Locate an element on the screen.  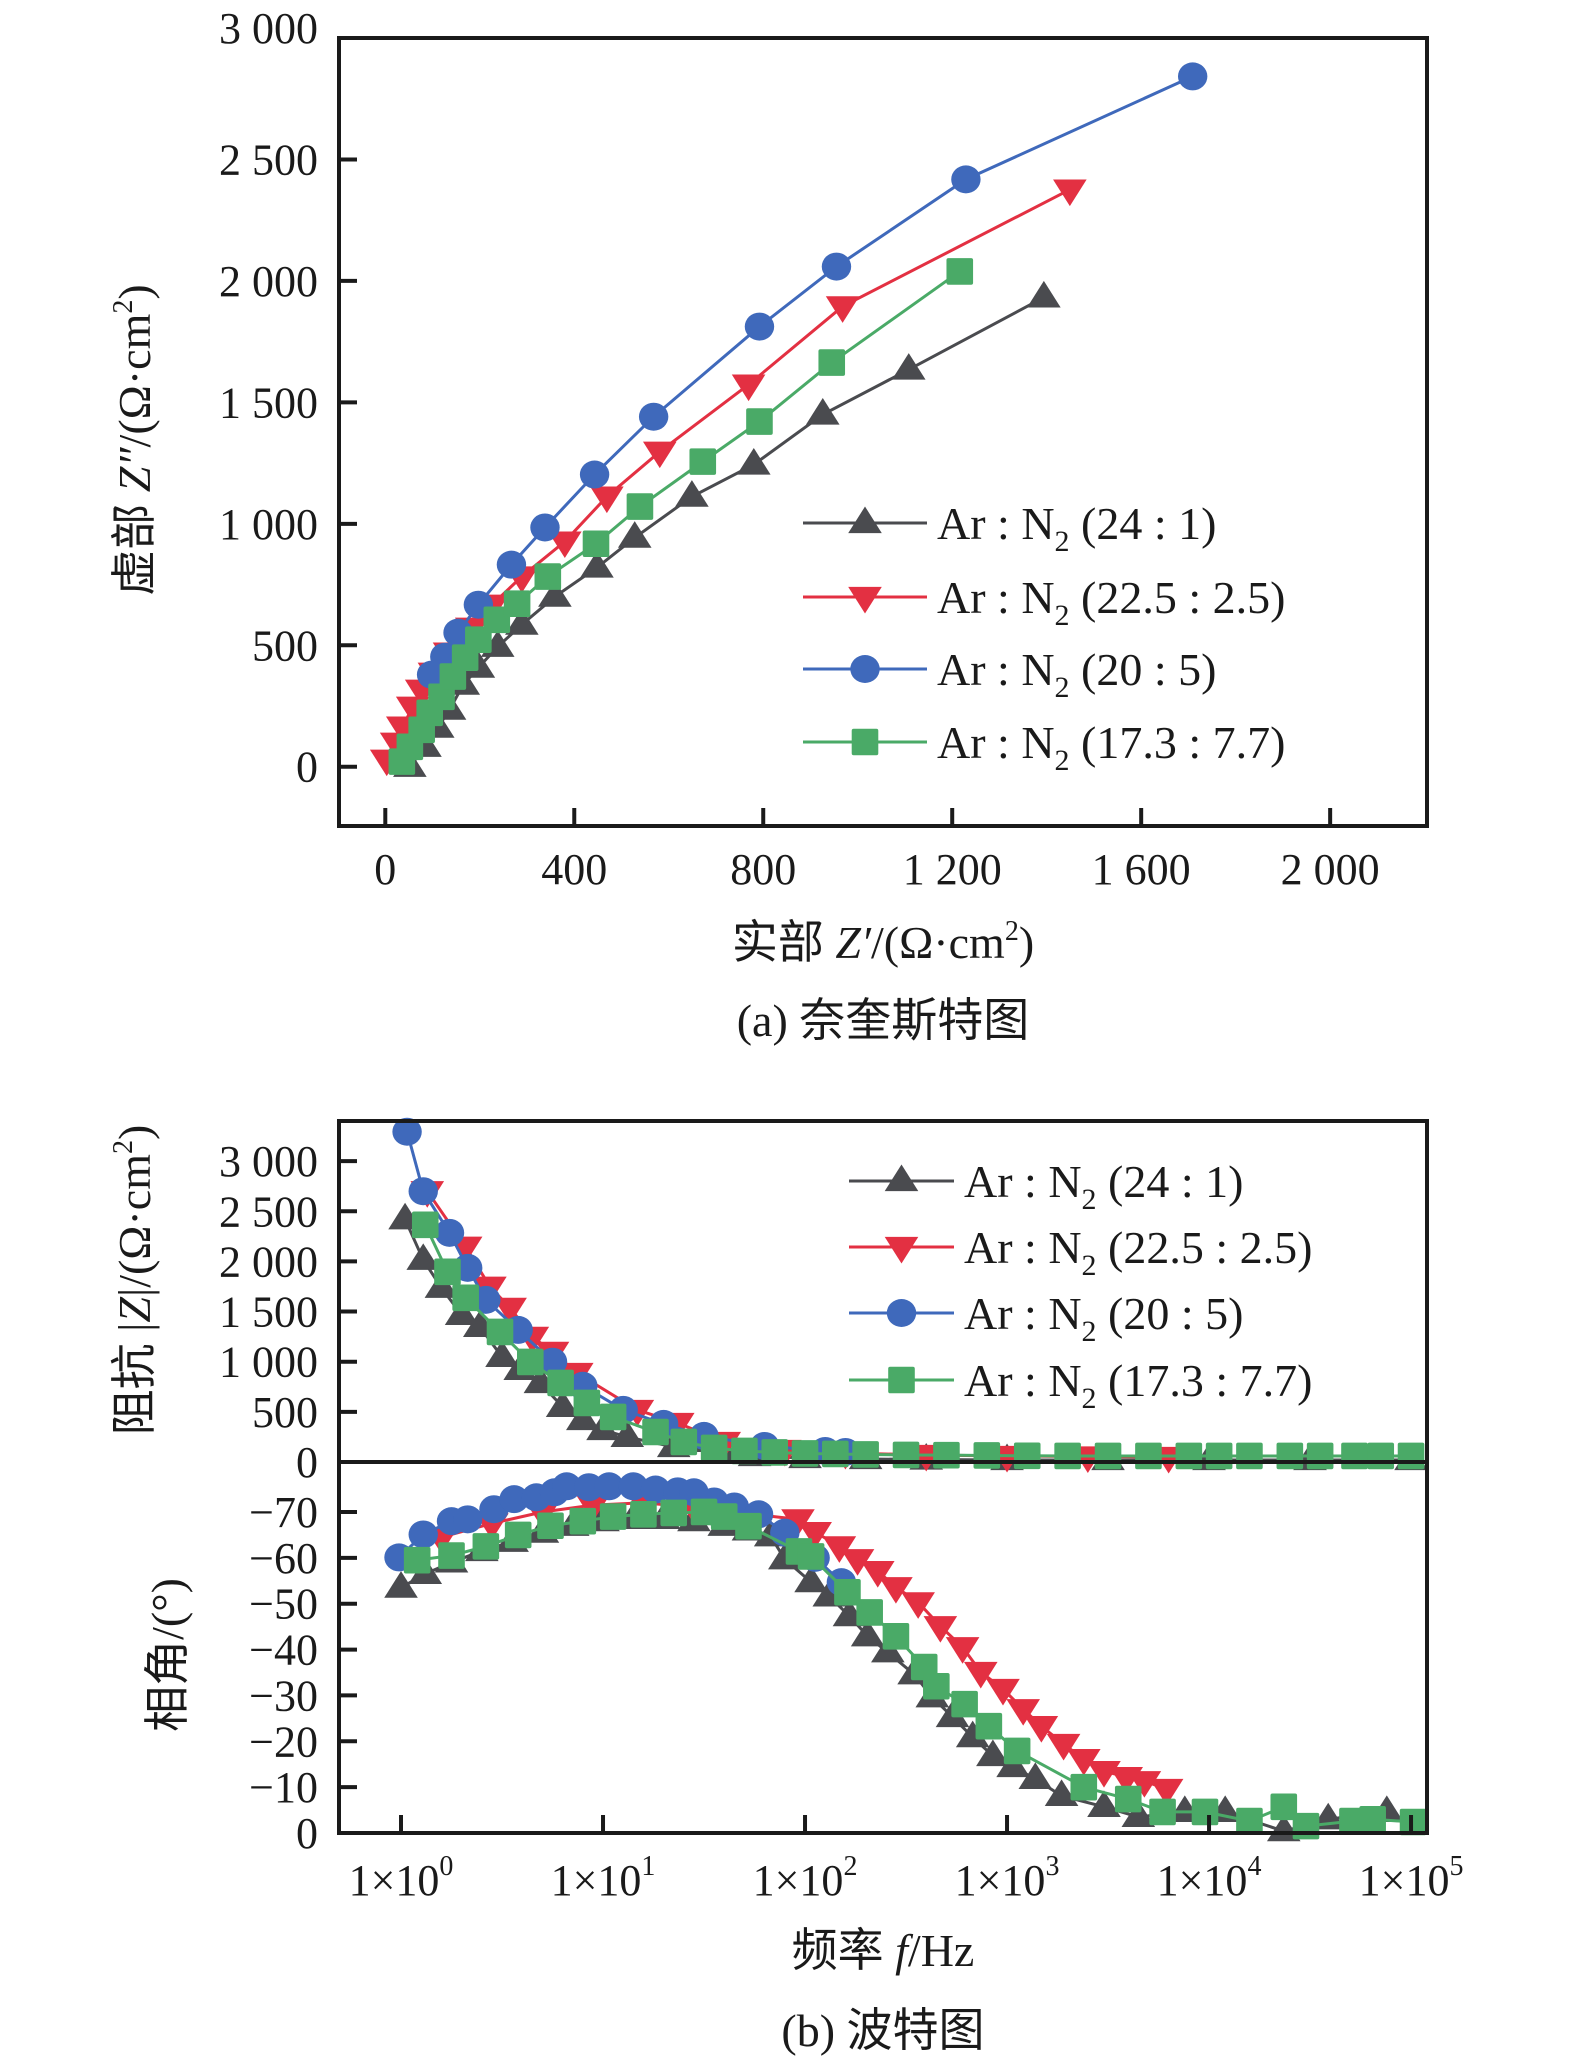
bode-phase-y-ticks: 0−10−20−30−40−50−60−70 is located at coordinates (303, 1673).